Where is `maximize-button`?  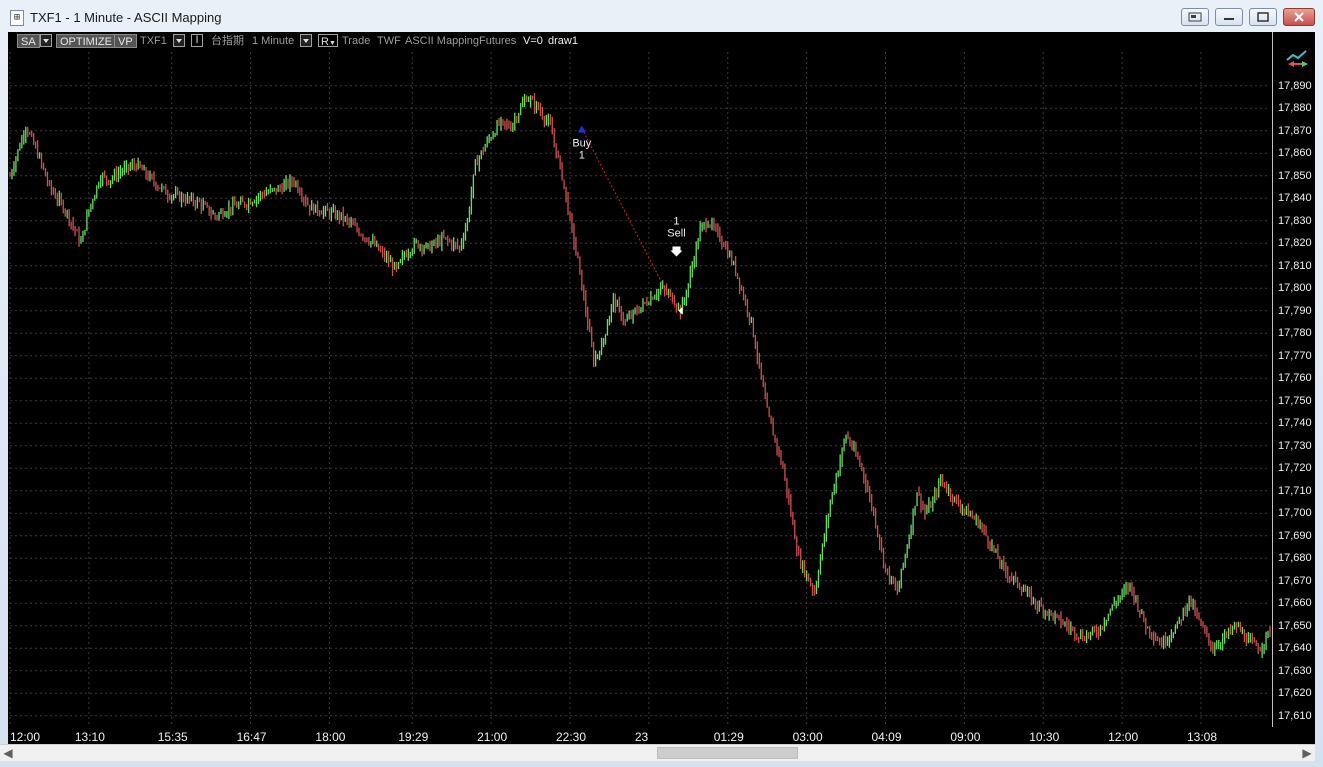 maximize-button is located at coordinates (1263, 17).